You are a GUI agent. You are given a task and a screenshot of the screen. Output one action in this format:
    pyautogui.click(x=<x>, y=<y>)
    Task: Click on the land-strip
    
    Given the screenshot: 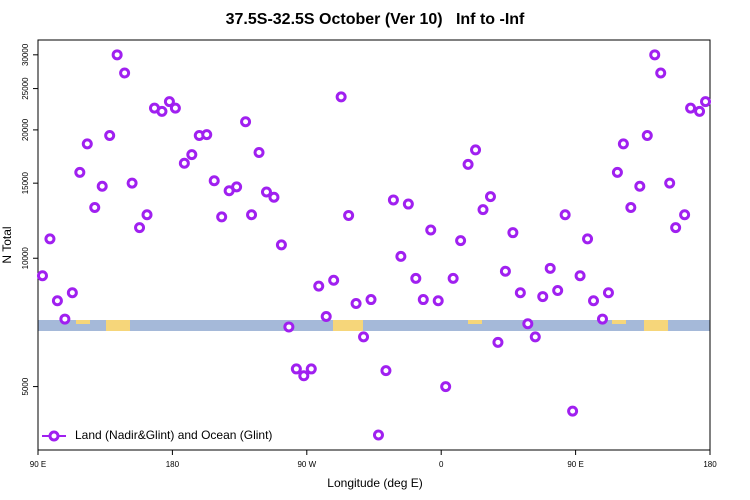 What is the action you would take?
    pyautogui.click(x=374, y=325)
    